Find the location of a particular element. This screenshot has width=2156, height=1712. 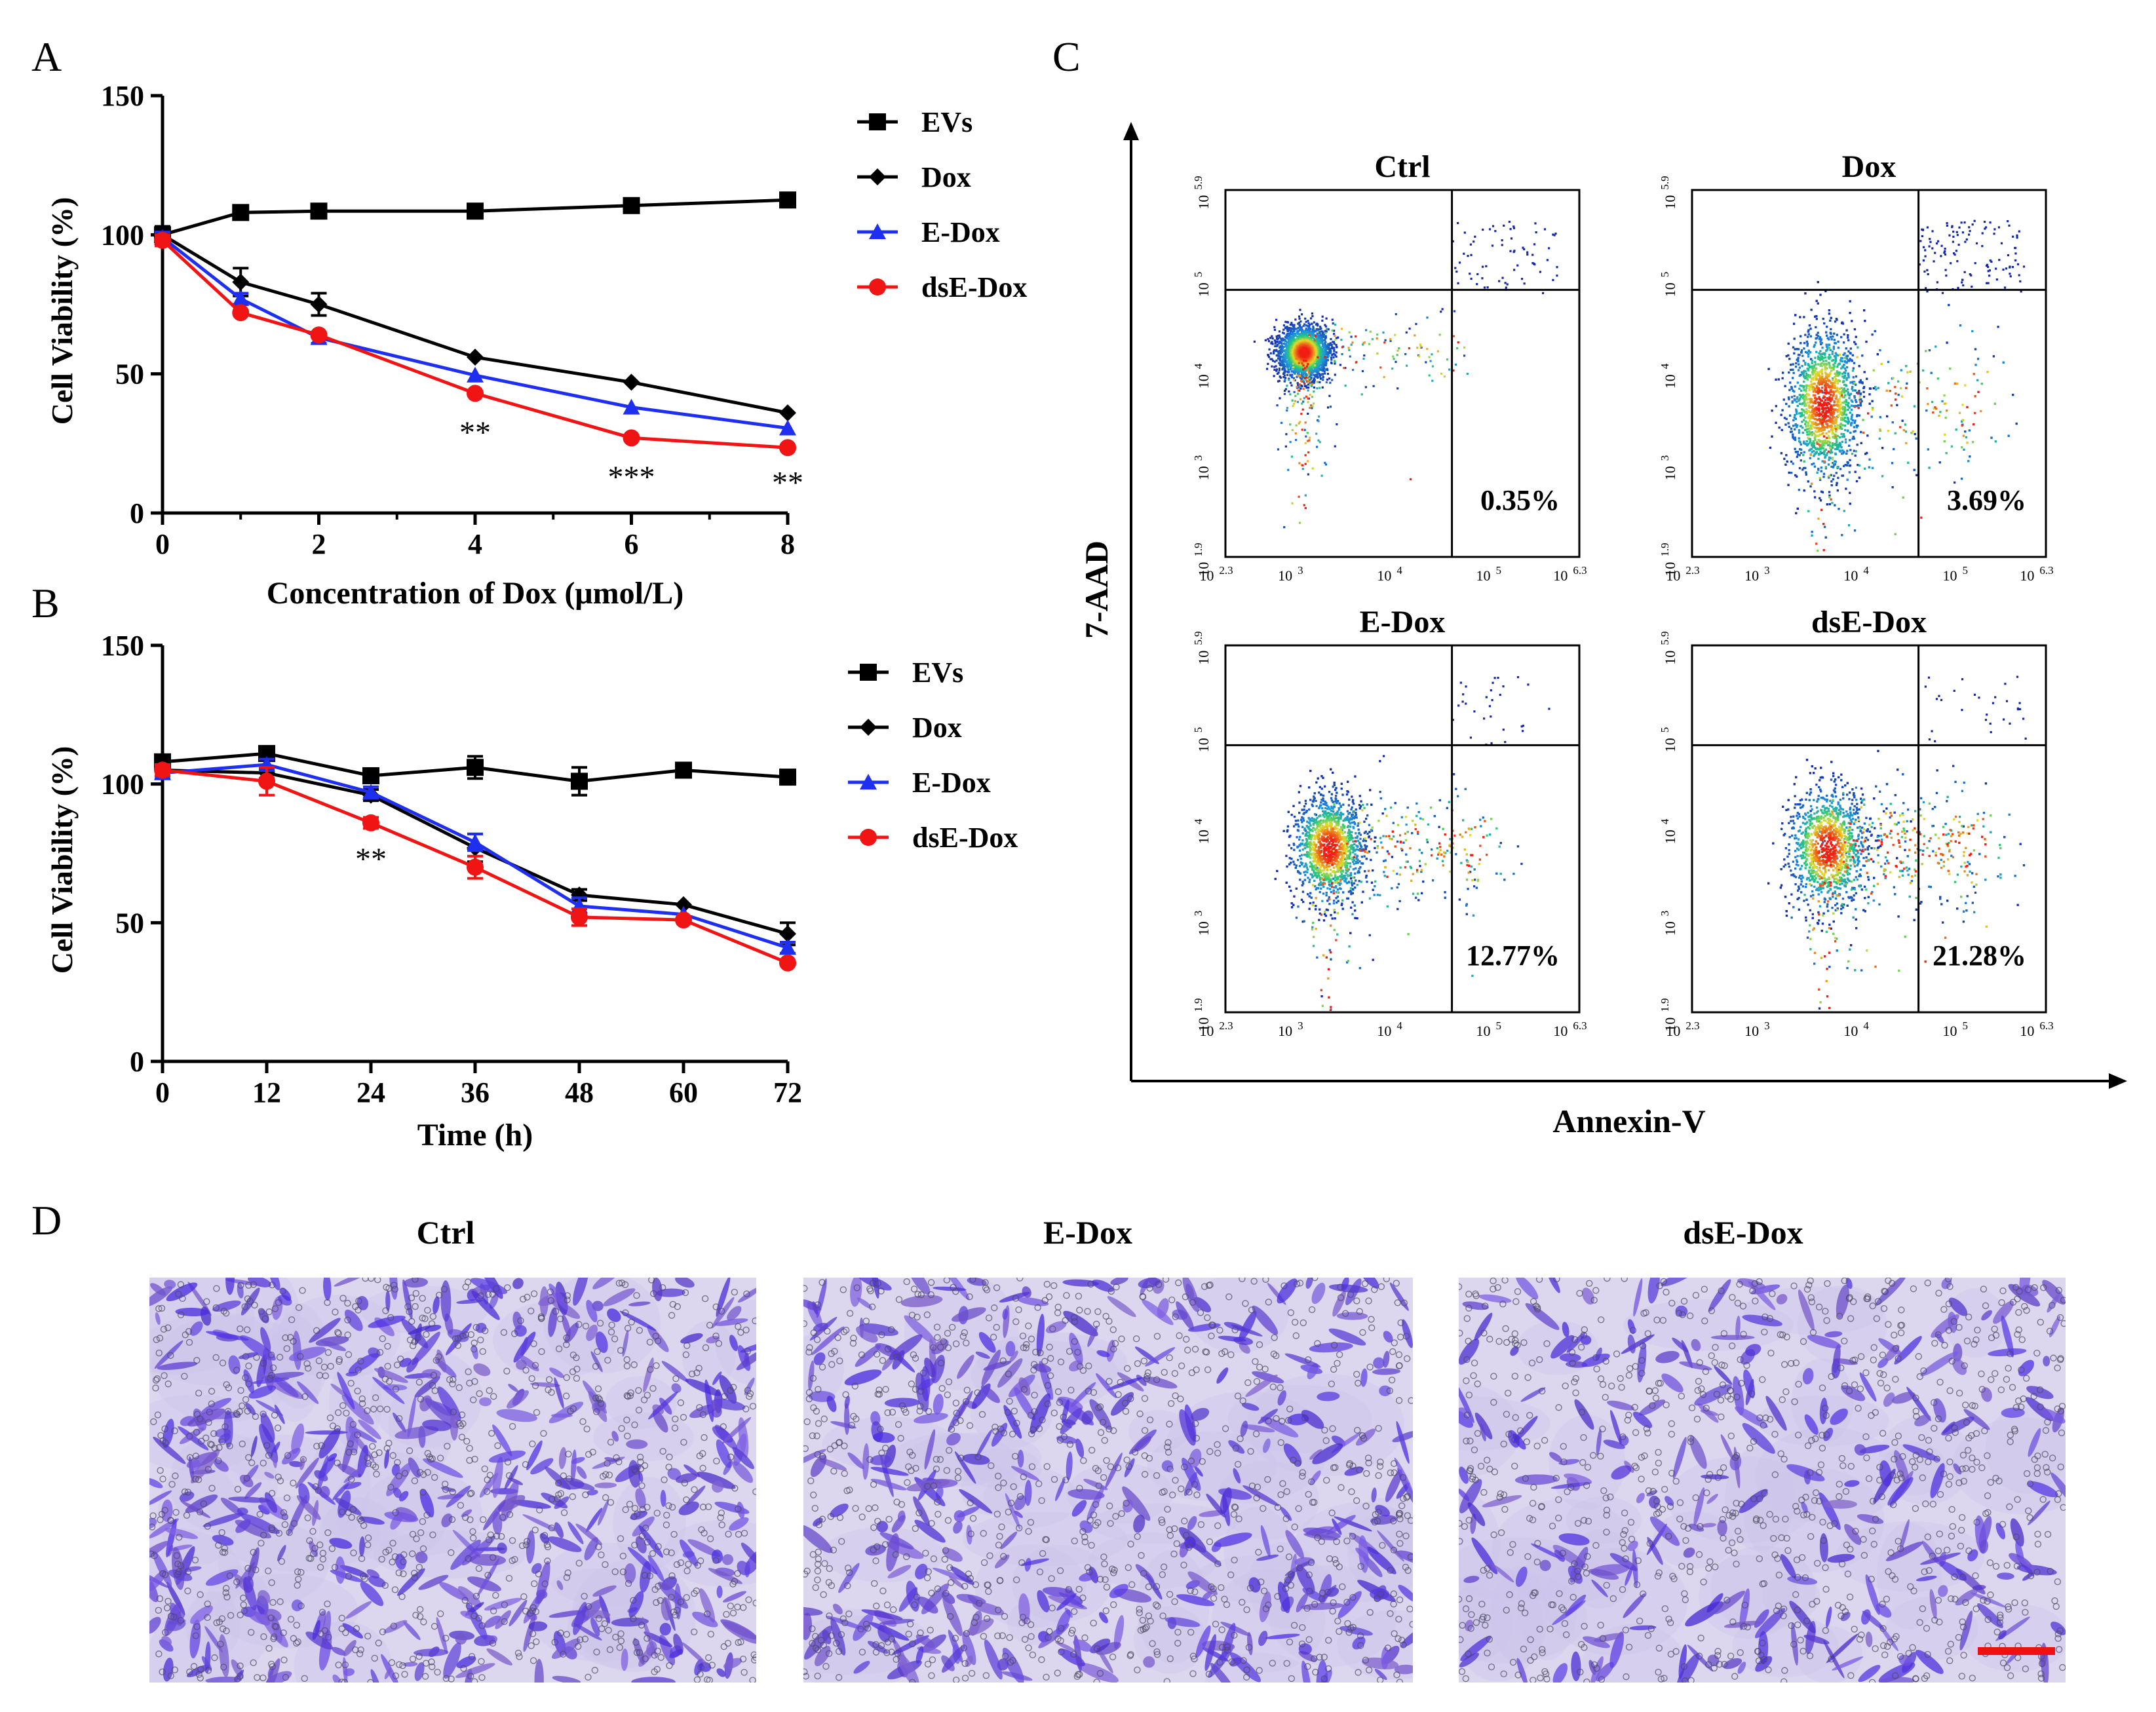

series-e-dox is located at coordinates (475, 332).